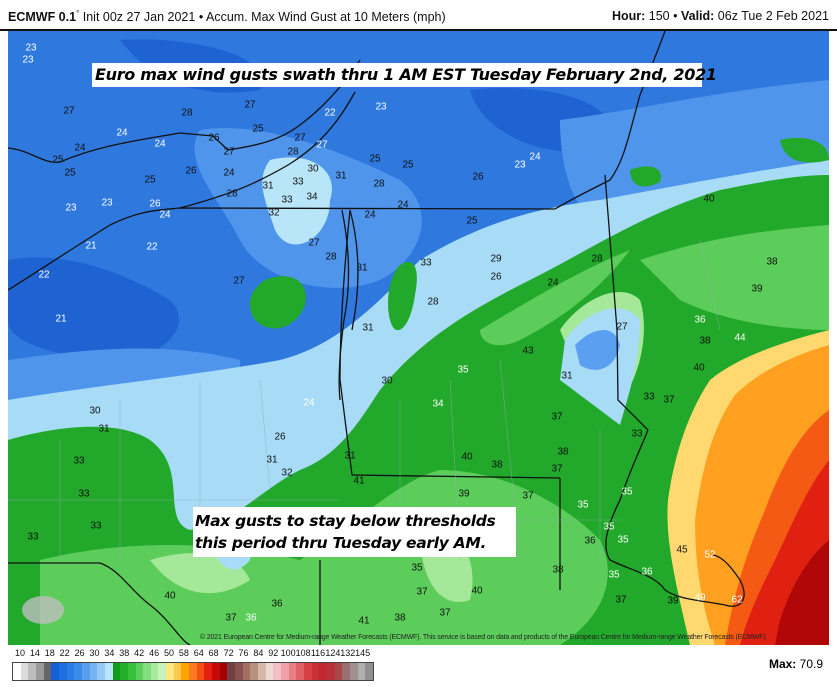 The height and width of the screenshot is (687, 837). Describe the element at coordinates (528, 351) in the screenshot. I see `gust-value-label: 43` at that location.